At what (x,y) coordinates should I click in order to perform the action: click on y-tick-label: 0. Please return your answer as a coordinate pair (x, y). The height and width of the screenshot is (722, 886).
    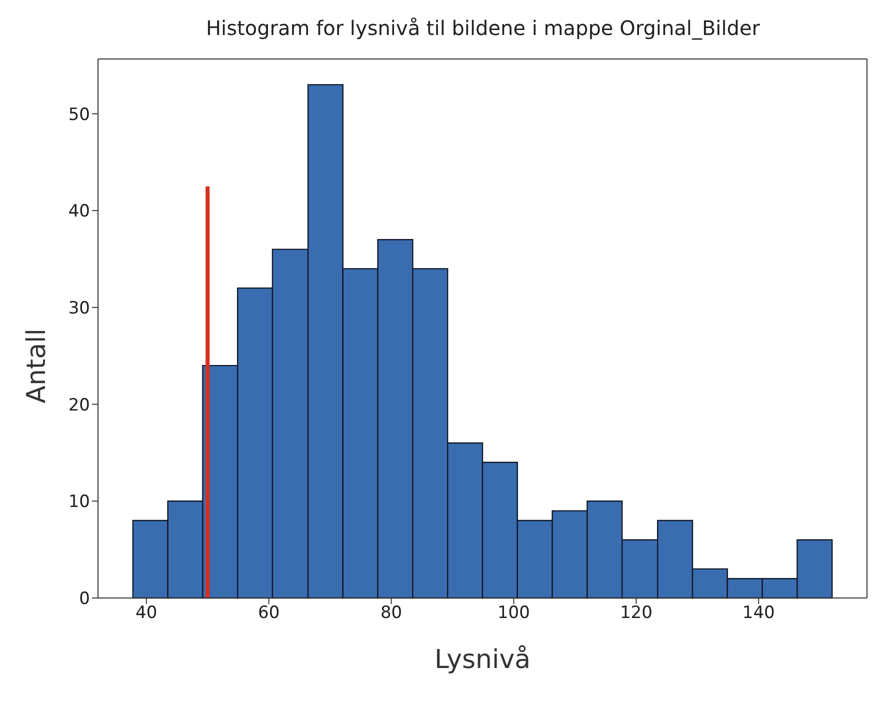
    Looking at the image, I should click on (84, 599).